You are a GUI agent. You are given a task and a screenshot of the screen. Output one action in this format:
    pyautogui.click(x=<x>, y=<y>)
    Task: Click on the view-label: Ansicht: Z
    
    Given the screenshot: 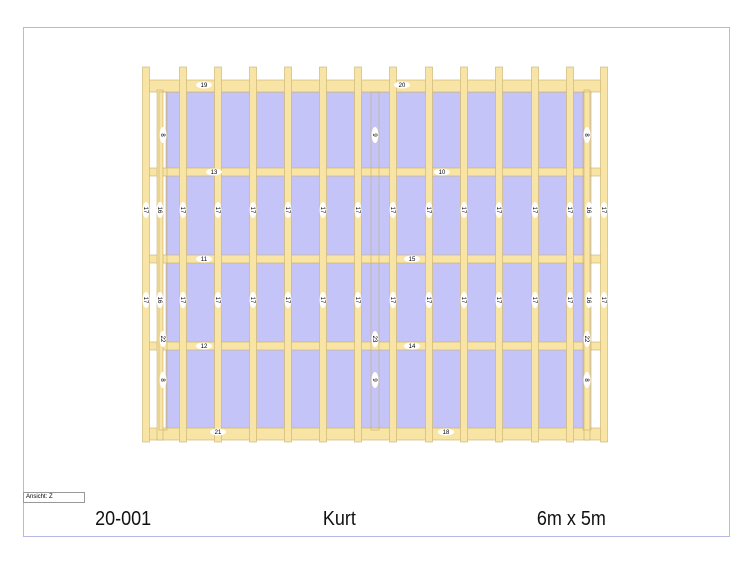 What is the action you would take?
    pyautogui.click(x=54, y=497)
    